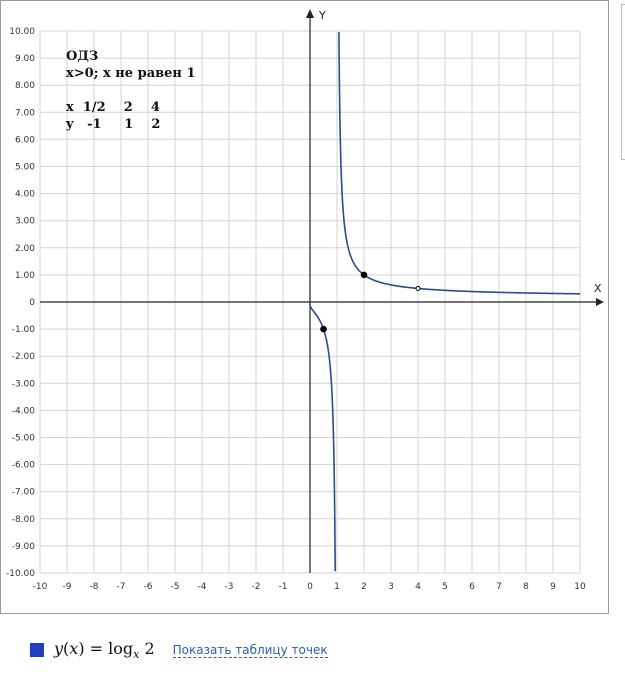  What do you see at coordinates (337, 587) in the screenshot?
I see `x-tick-label: 1` at bounding box center [337, 587].